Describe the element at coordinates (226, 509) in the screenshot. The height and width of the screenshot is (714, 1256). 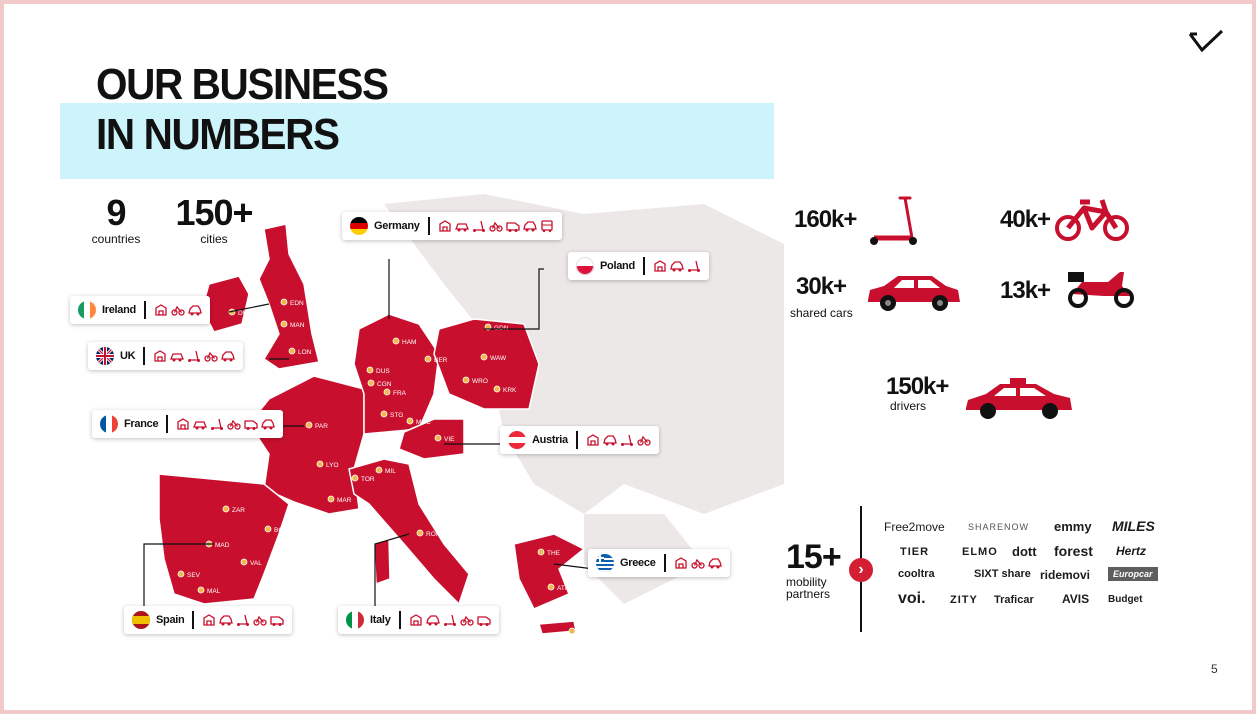
I see `city-dot-zar` at that location.